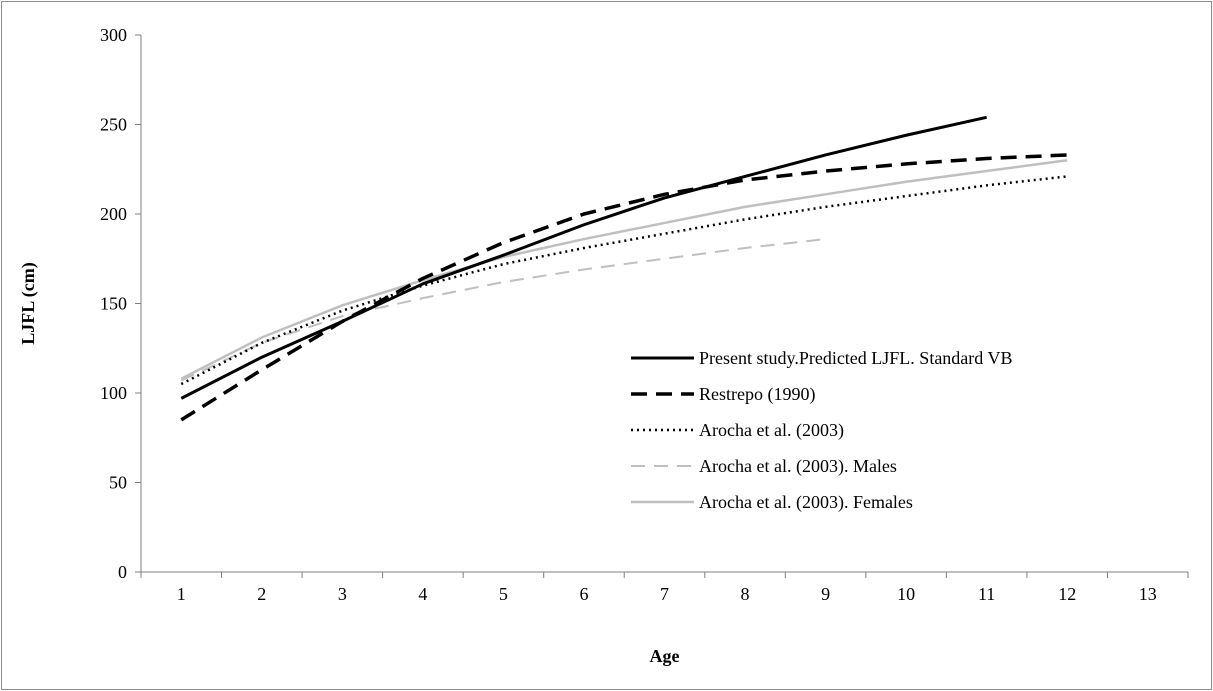 The width and height of the screenshot is (1213, 691). I want to click on x-tick-label: 11, so click(986, 594).